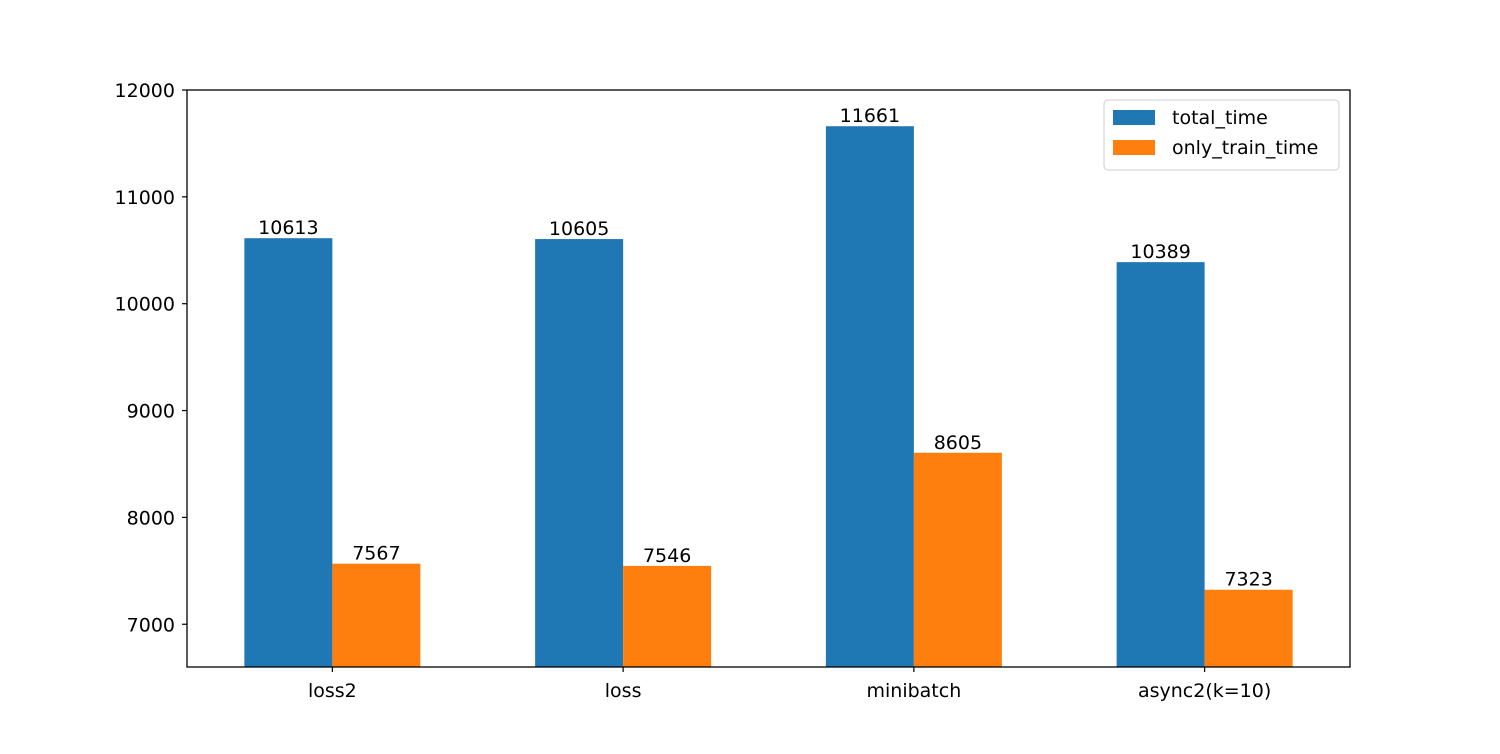 The image size is (1500, 754). What do you see at coordinates (623, 691) in the screenshot?
I see `x-tick-label-1: loss` at bounding box center [623, 691].